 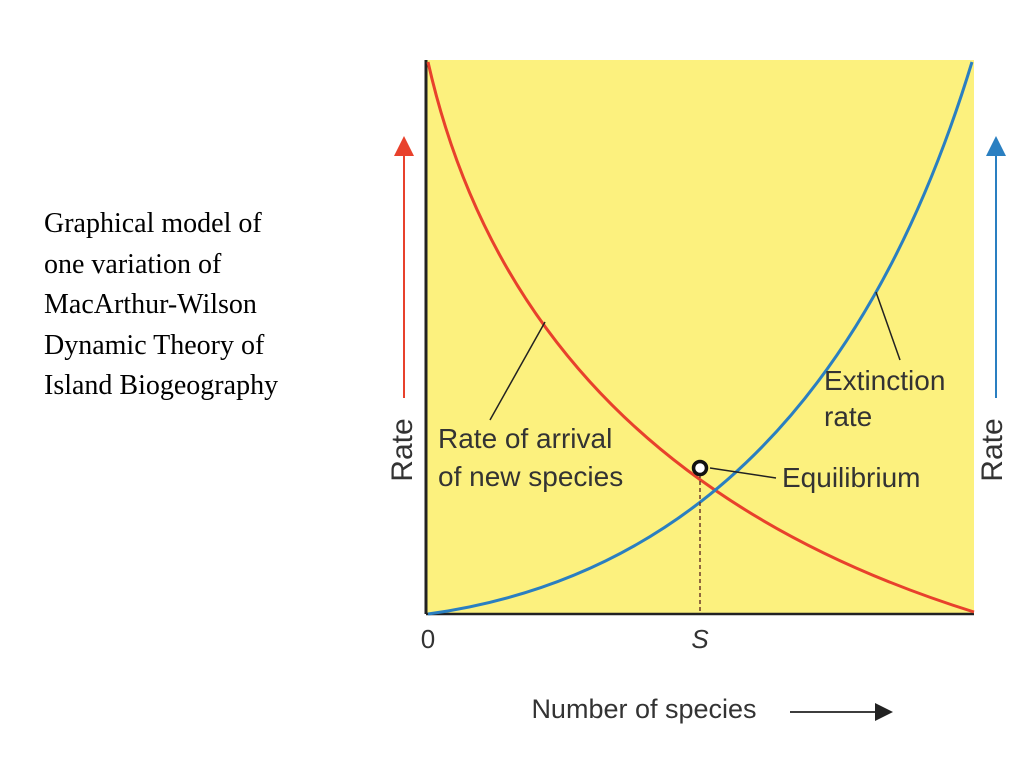 I want to click on origin-label: 0, so click(x=428, y=639).